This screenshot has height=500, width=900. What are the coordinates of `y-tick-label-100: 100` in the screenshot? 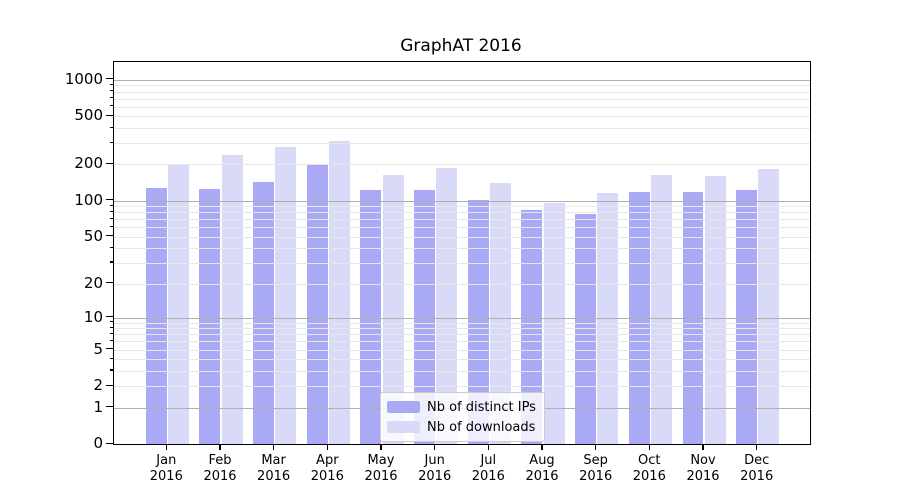 It's located at (88, 199).